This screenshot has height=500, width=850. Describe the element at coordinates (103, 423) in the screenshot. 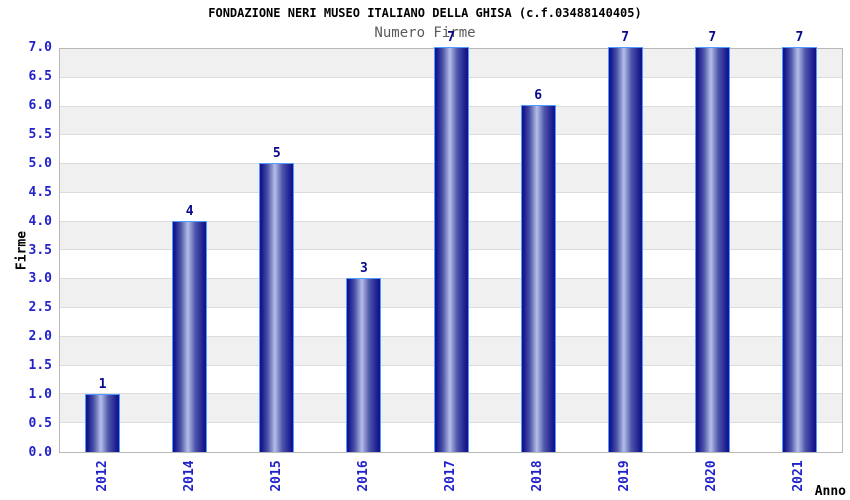

I see `bar-2012` at that location.